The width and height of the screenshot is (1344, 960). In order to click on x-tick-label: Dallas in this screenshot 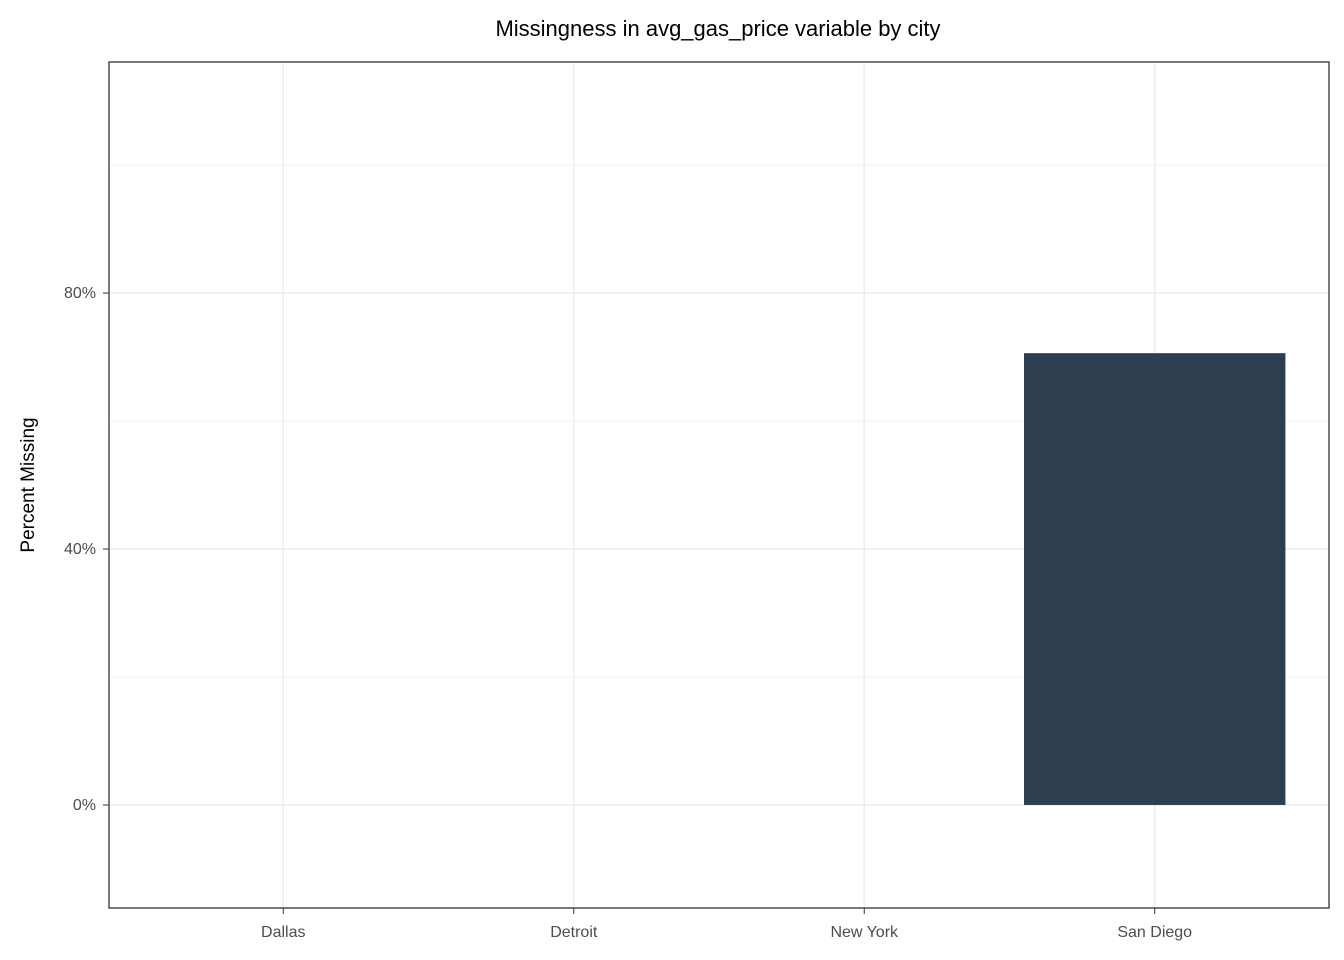, I will do `click(283, 932)`.